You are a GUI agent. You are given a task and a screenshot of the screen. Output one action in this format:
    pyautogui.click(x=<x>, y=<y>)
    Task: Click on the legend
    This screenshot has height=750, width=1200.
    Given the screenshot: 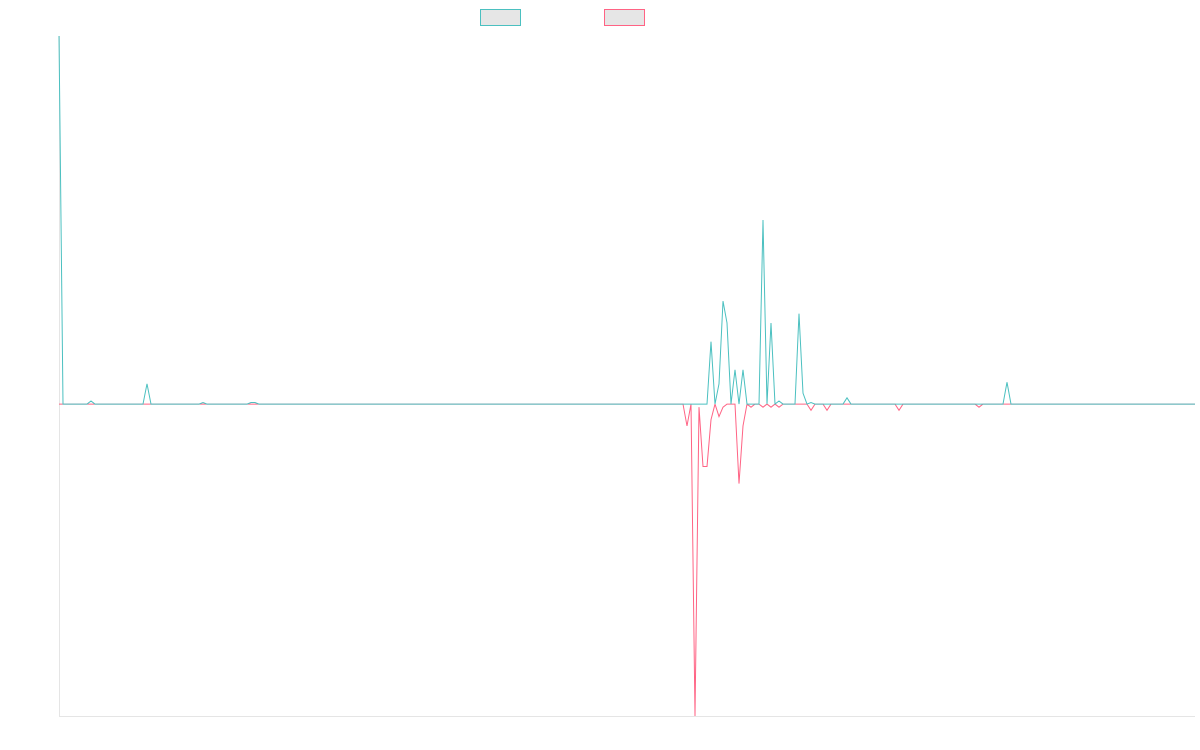 What is the action you would take?
    pyautogui.click(x=562, y=17)
    